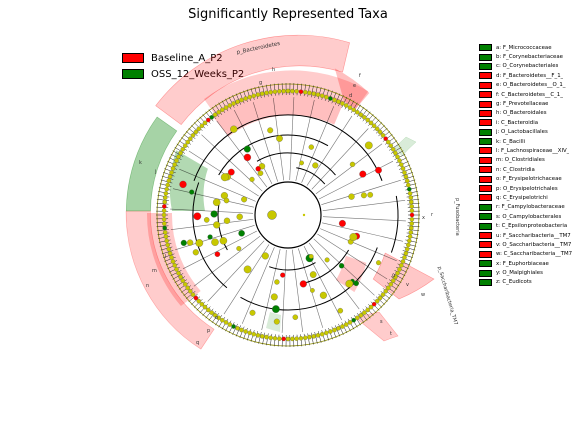 This screenshot has height=432, width=576. What do you see at coordinates (522, 104) in the screenshot?
I see `taxa-key-label: g: F_Prevotellaceae` at bounding box center [522, 104].